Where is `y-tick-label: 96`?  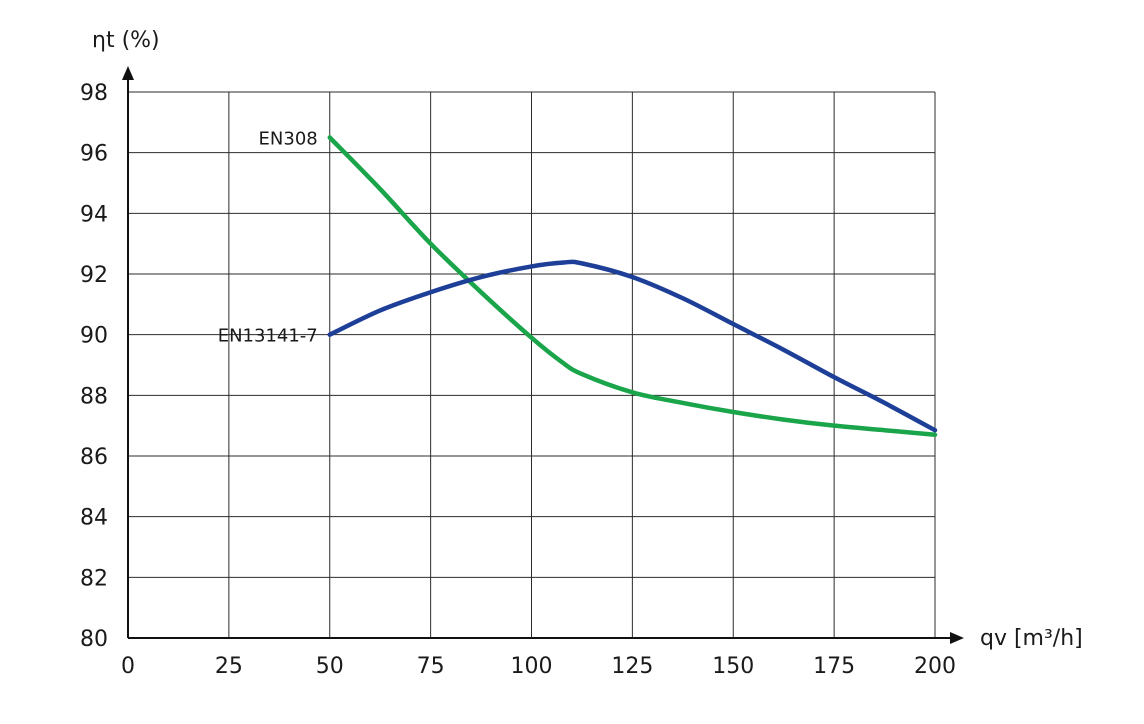 y-tick-label: 96 is located at coordinates (94, 154).